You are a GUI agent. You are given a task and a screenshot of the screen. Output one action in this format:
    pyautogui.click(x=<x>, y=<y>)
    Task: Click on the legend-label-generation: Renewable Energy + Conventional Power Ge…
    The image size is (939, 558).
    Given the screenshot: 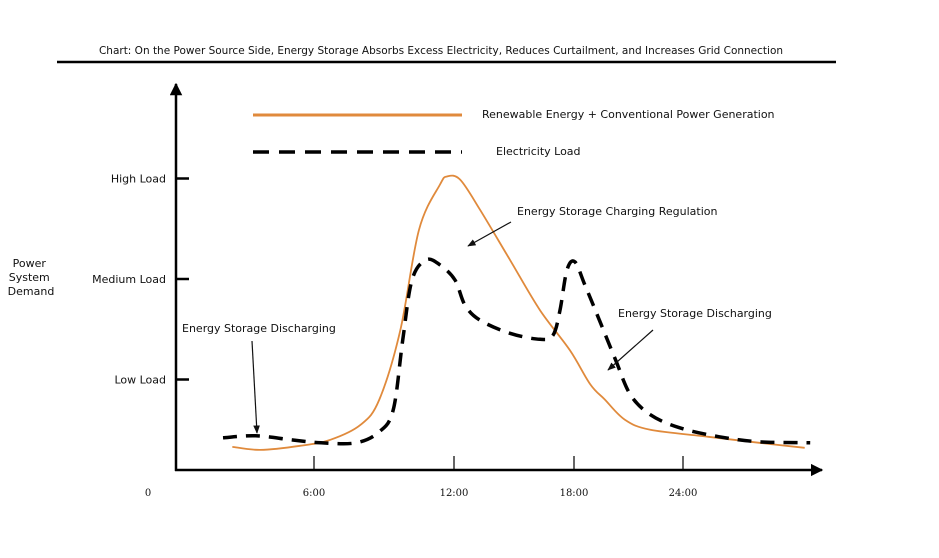 What is the action you would take?
    pyautogui.click(x=628, y=114)
    